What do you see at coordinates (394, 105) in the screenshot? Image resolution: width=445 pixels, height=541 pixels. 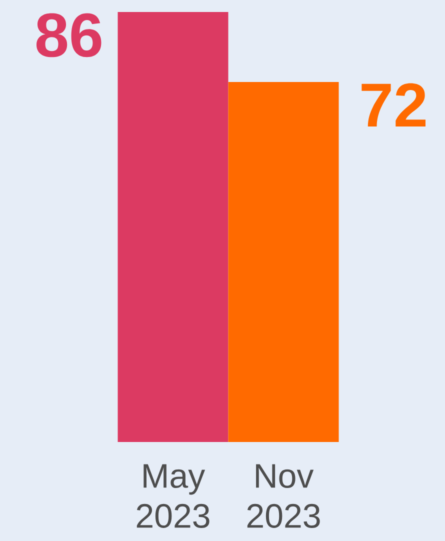 I see `data-label: 72` at bounding box center [394, 105].